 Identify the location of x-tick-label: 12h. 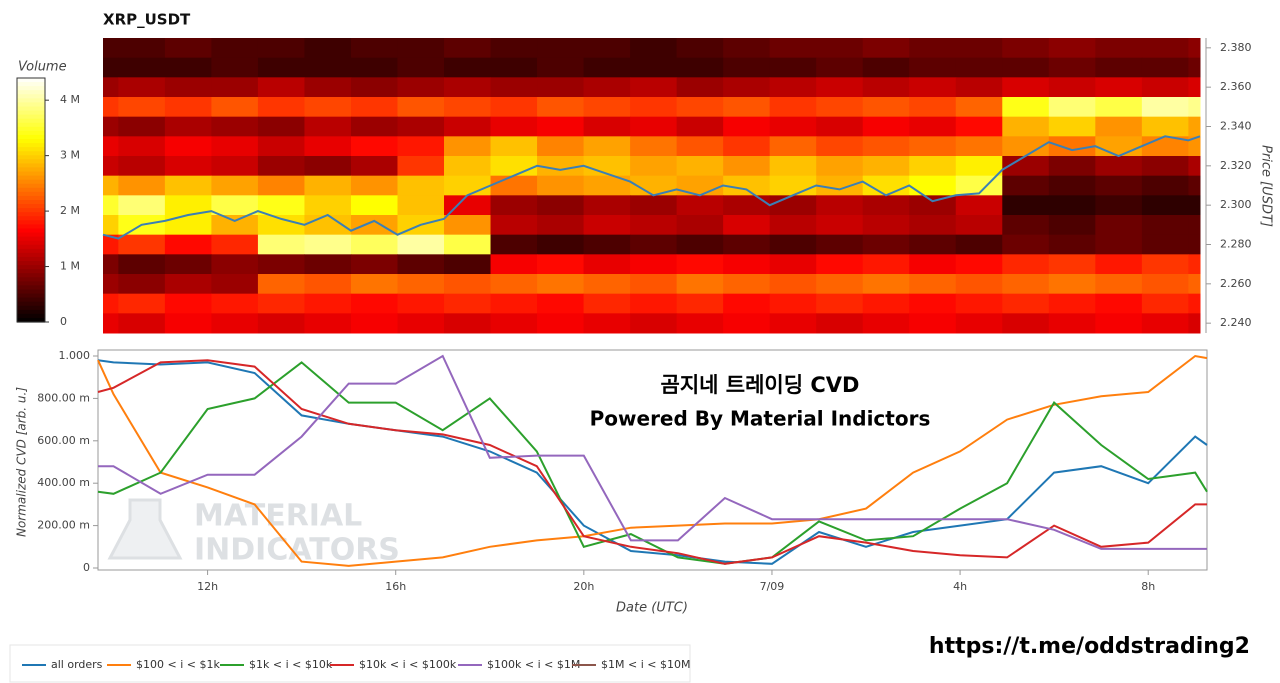
(207, 586).